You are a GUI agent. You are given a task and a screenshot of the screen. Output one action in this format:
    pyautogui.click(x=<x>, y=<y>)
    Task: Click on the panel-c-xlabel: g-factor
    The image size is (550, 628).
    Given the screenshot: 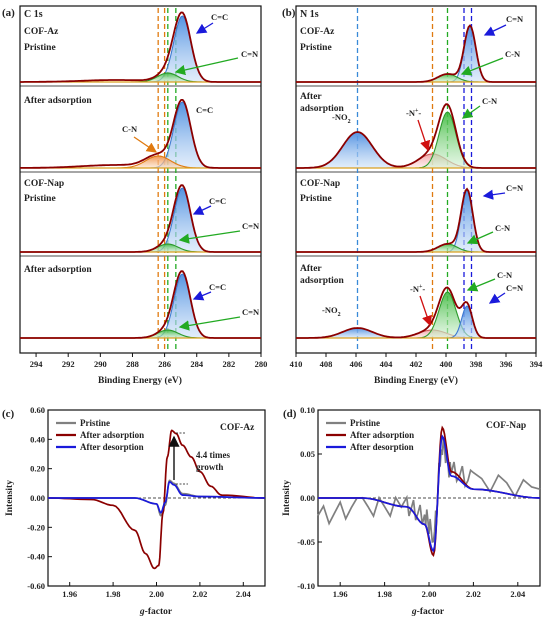 What is the action you would take?
    pyautogui.click(x=156, y=612)
    